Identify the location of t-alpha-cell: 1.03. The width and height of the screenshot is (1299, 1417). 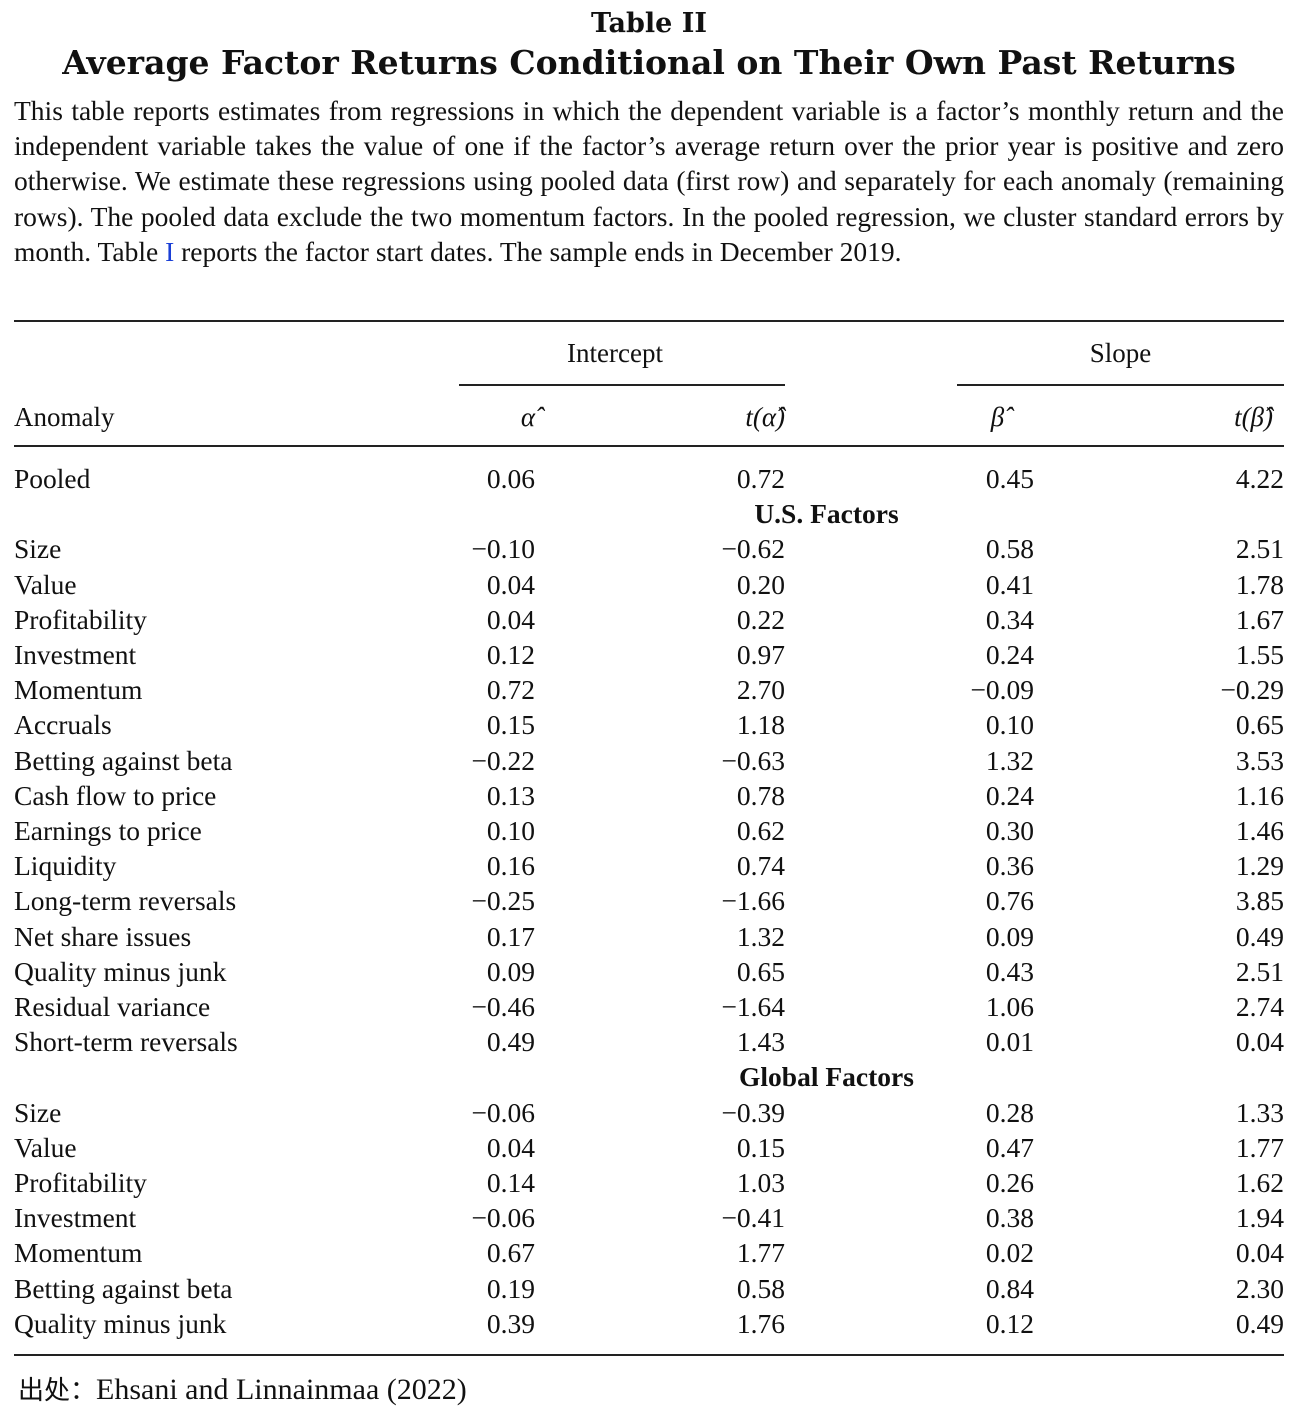
(760, 1183).